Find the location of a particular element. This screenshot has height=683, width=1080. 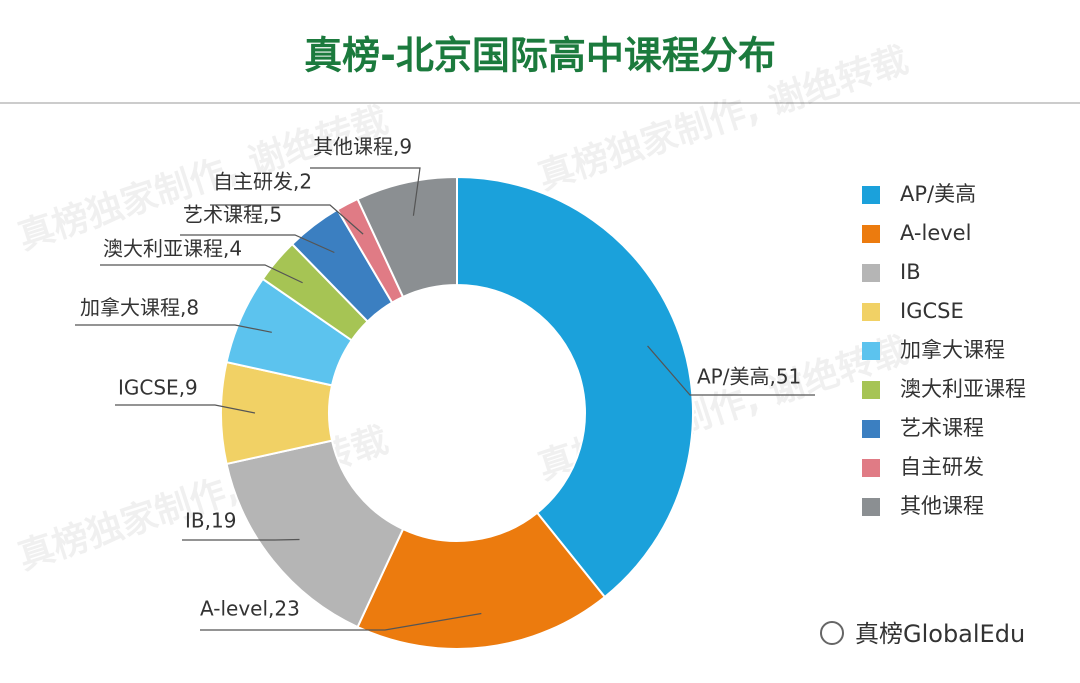

legend-label: 其他课程 is located at coordinates (942, 506).